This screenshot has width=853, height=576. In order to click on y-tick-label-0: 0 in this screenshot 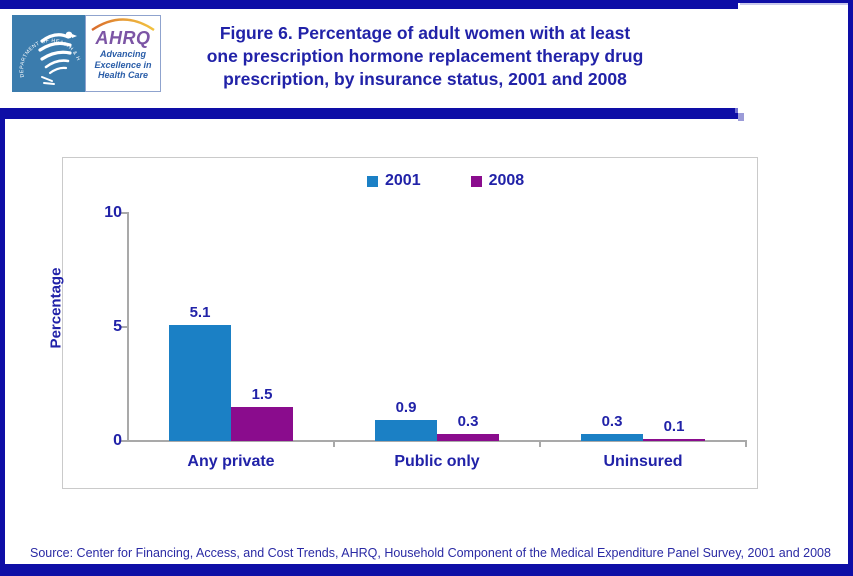, I will do `click(117, 440)`.